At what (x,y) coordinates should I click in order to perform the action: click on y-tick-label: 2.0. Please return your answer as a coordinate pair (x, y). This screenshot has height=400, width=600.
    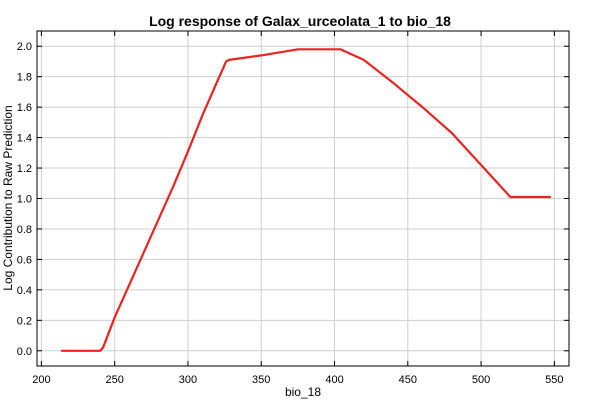
    Looking at the image, I should click on (24, 47).